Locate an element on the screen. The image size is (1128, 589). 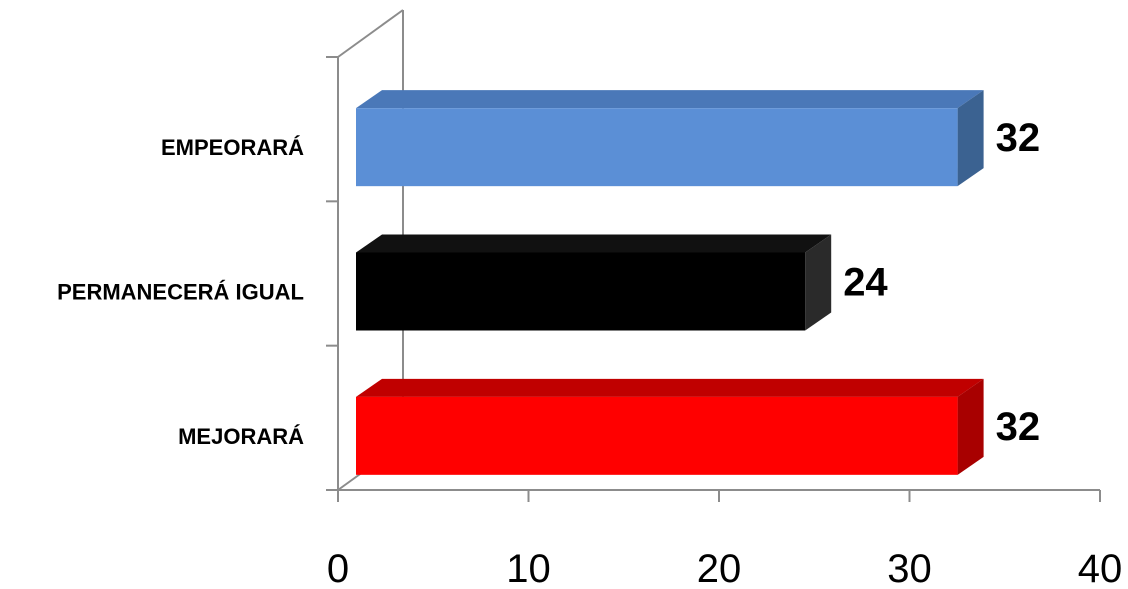
category-label: PERMANECERÁ IGUAL is located at coordinates (180, 292).